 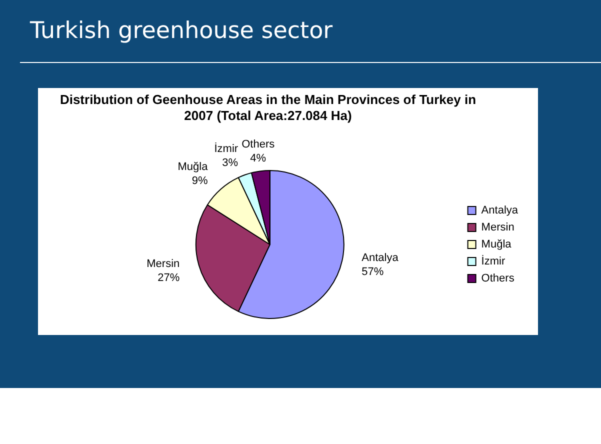 I want to click on data-label: 57%, so click(x=373, y=272).